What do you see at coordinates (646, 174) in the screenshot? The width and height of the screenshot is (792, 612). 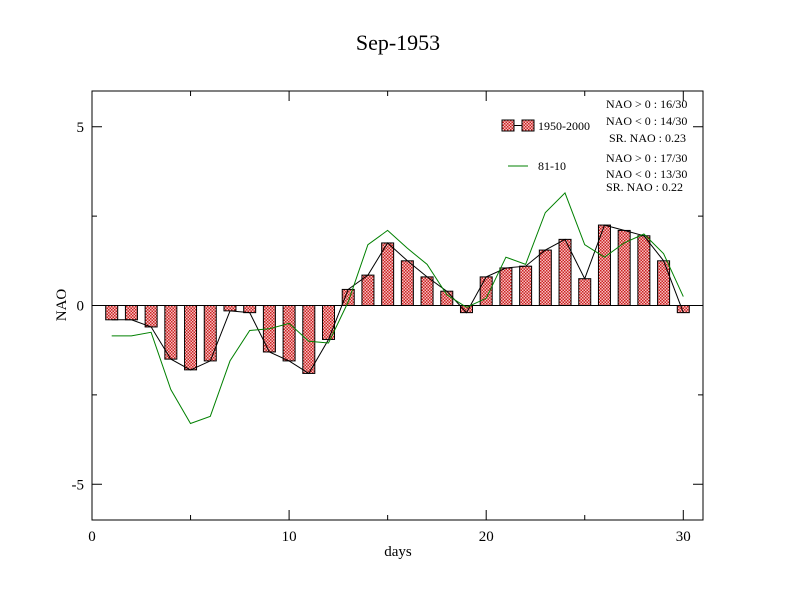 I see `stat-b-neg: NAO < 0 : 13/30` at bounding box center [646, 174].